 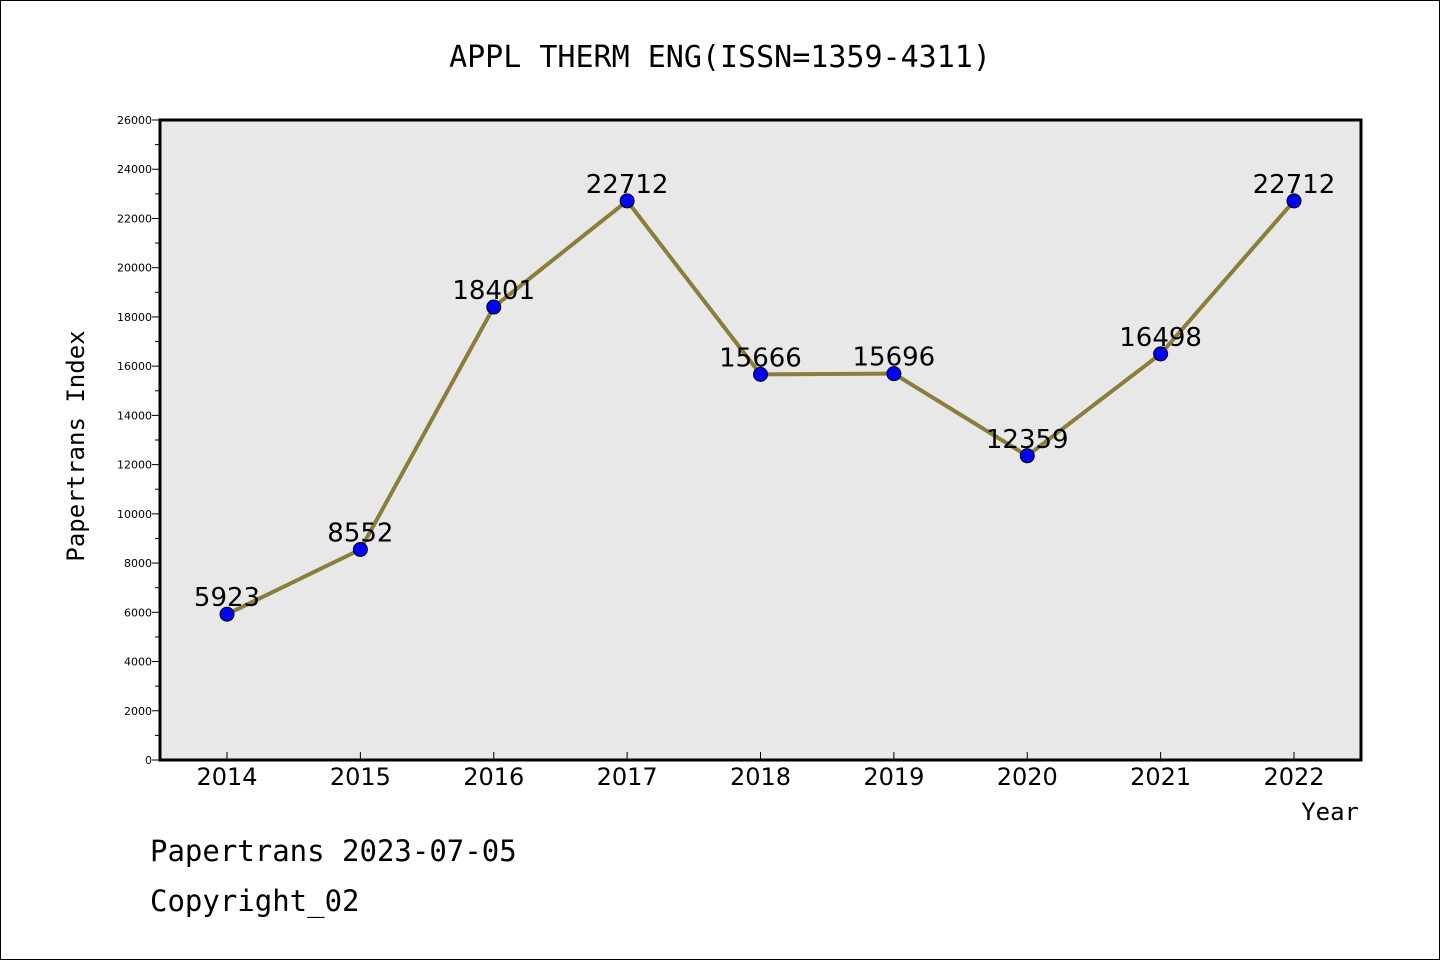 What do you see at coordinates (894, 358) in the screenshot?
I see `data-label: 15696` at bounding box center [894, 358].